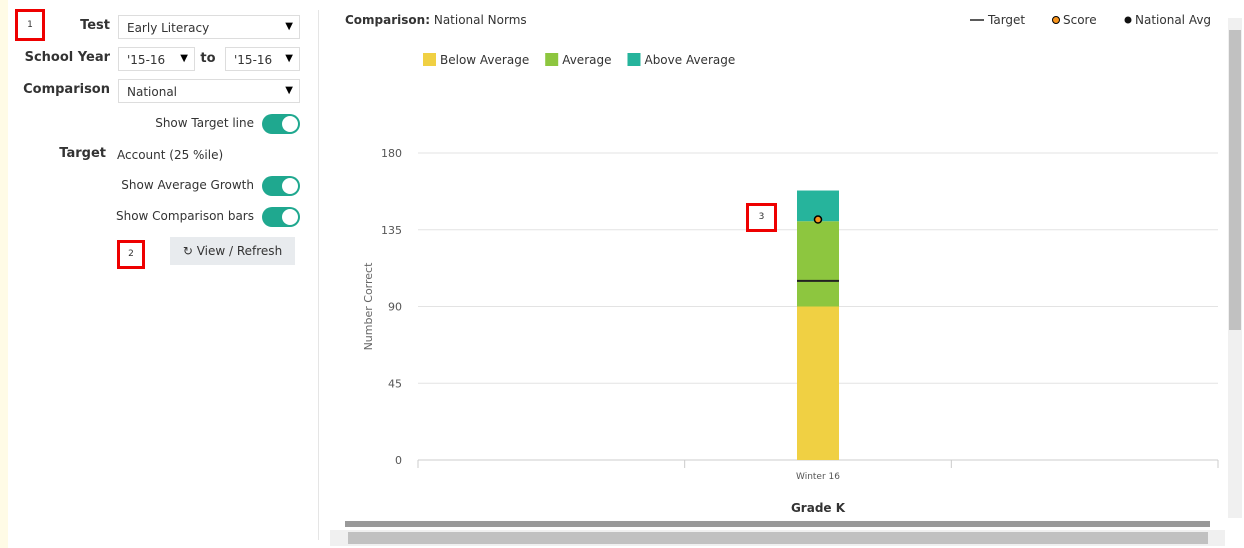  I want to click on divider, so click(318, 275).